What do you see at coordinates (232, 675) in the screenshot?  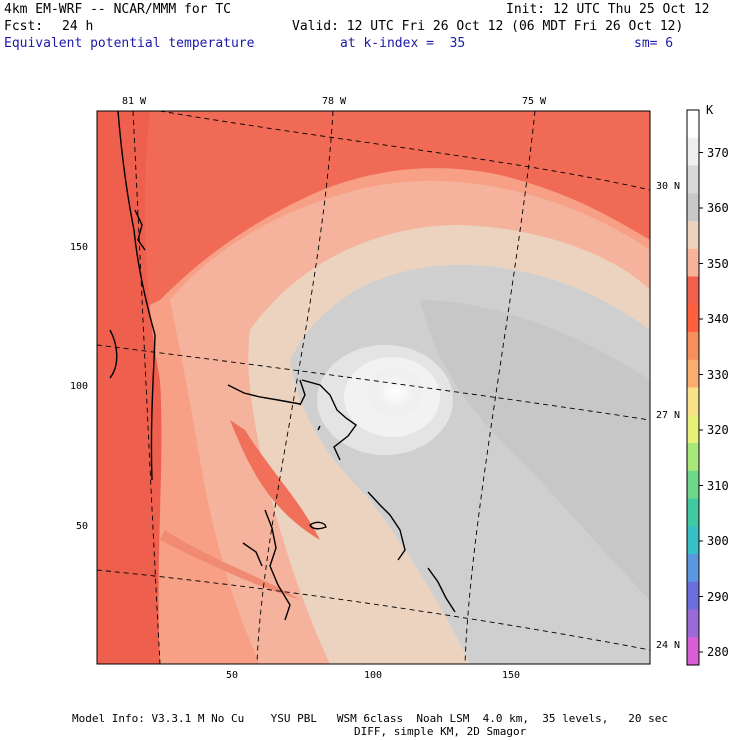 I see `x-tick-50: 50` at bounding box center [232, 675].